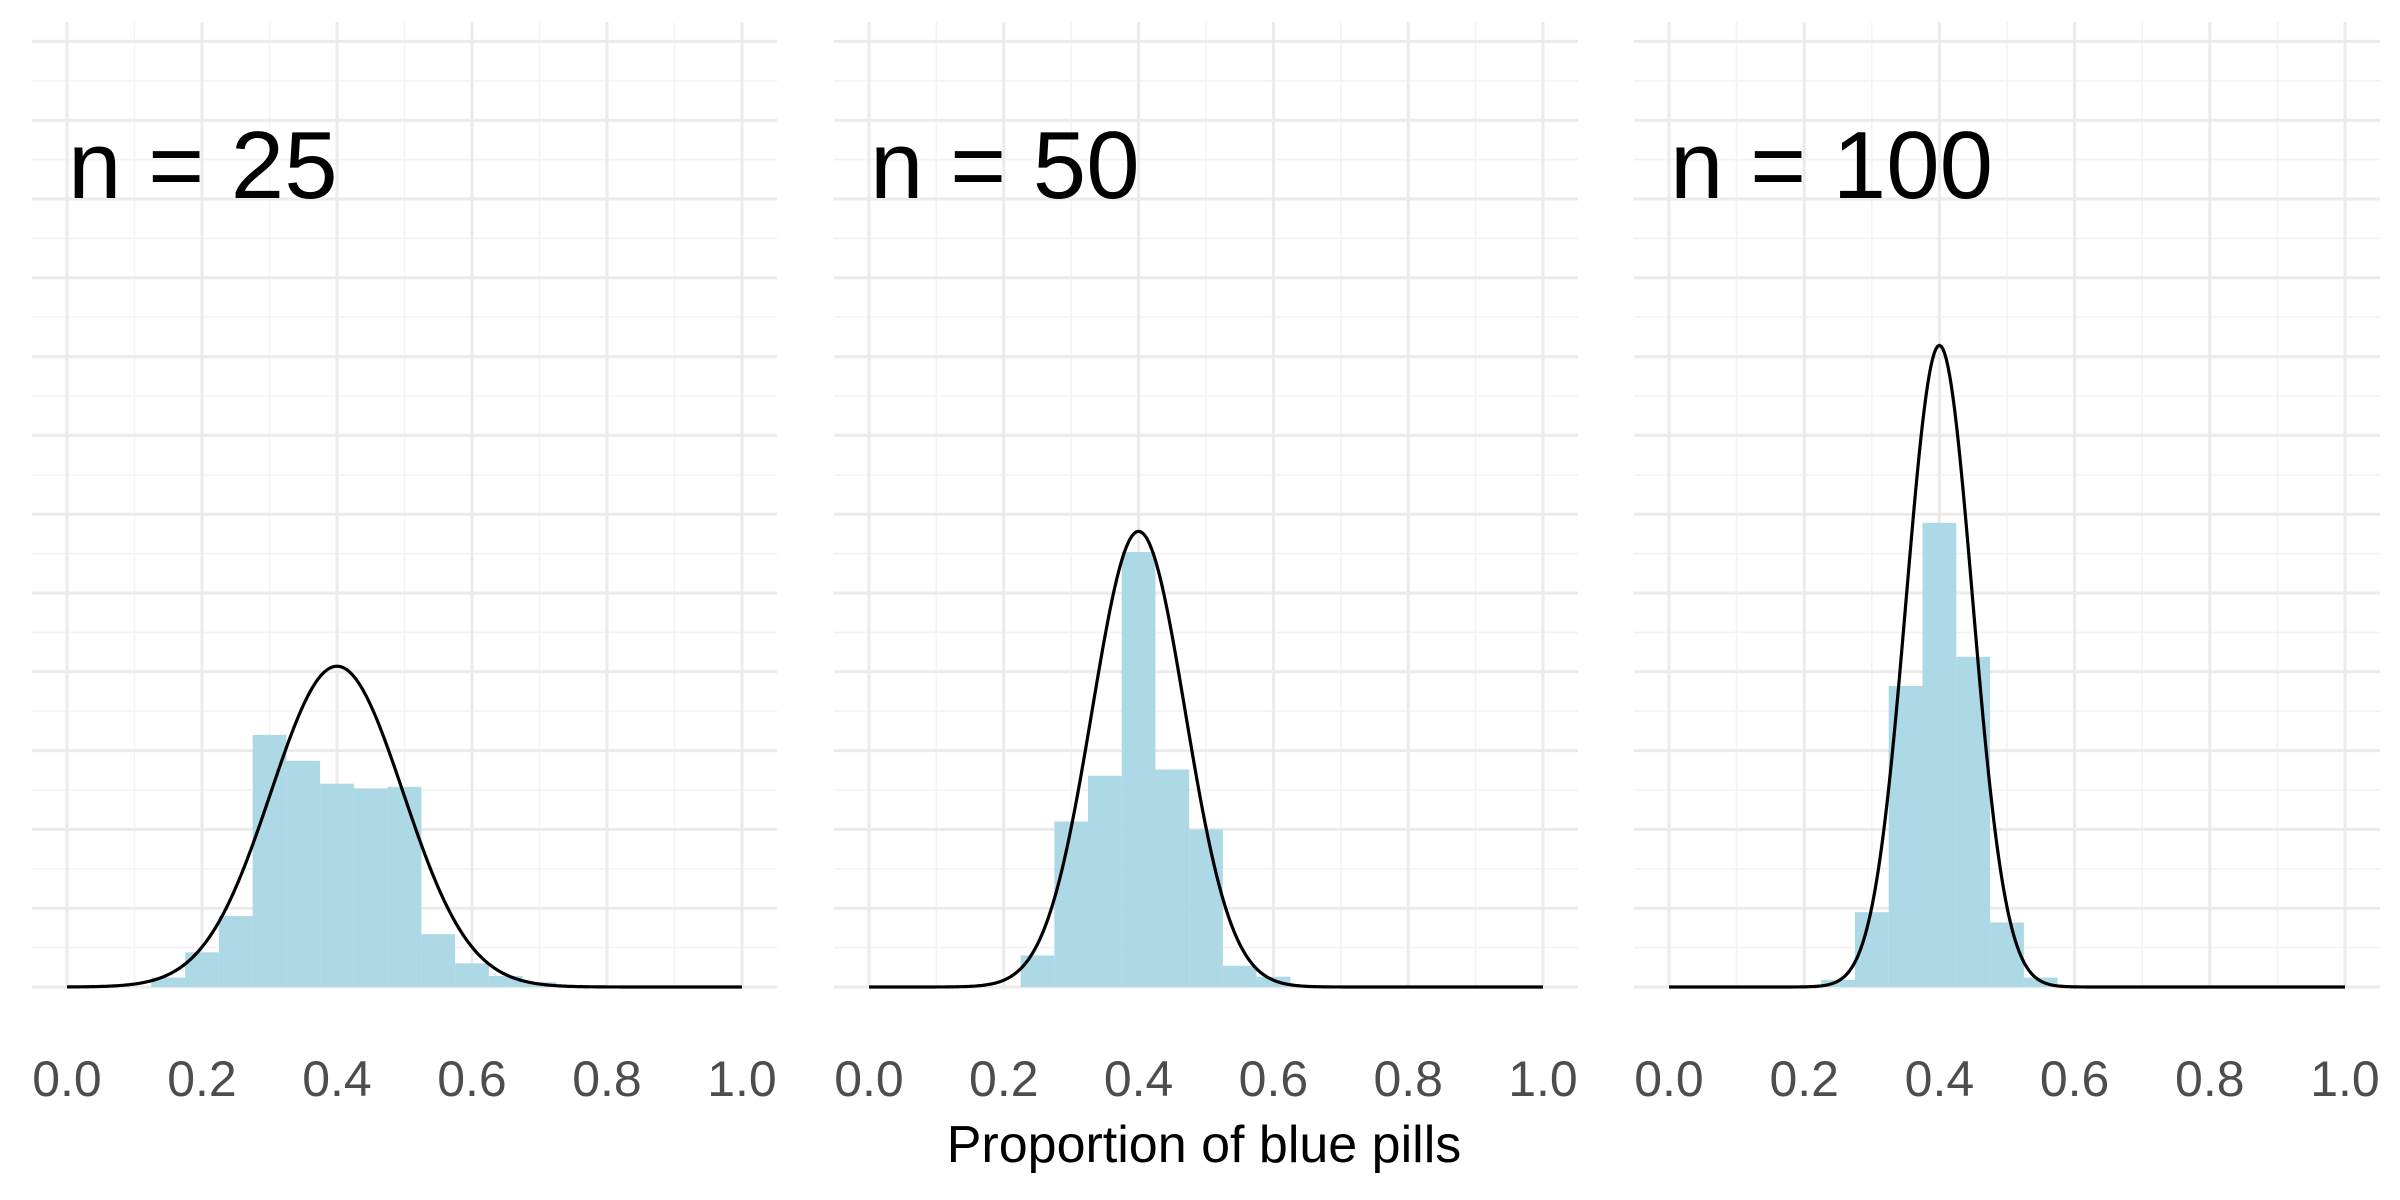  What do you see at coordinates (1204, 1145) in the screenshot?
I see `x-axis-title: Proportion of blue pills` at bounding box center [1204, 1145].